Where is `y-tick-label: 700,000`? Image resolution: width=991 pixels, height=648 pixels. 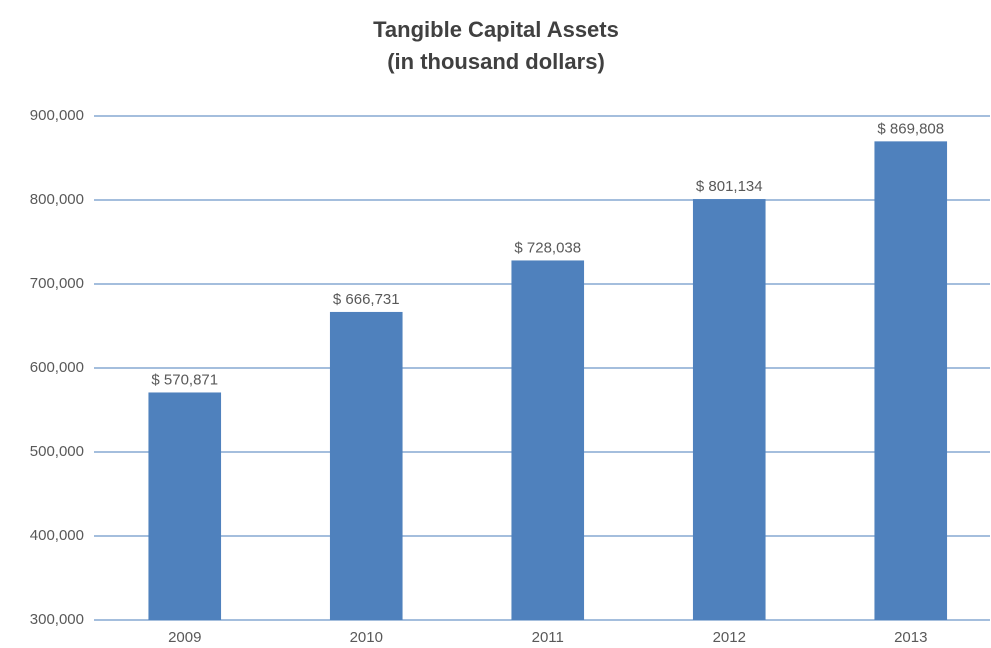 y-tick-label: 700,000 is located at coordinates (57, 283).